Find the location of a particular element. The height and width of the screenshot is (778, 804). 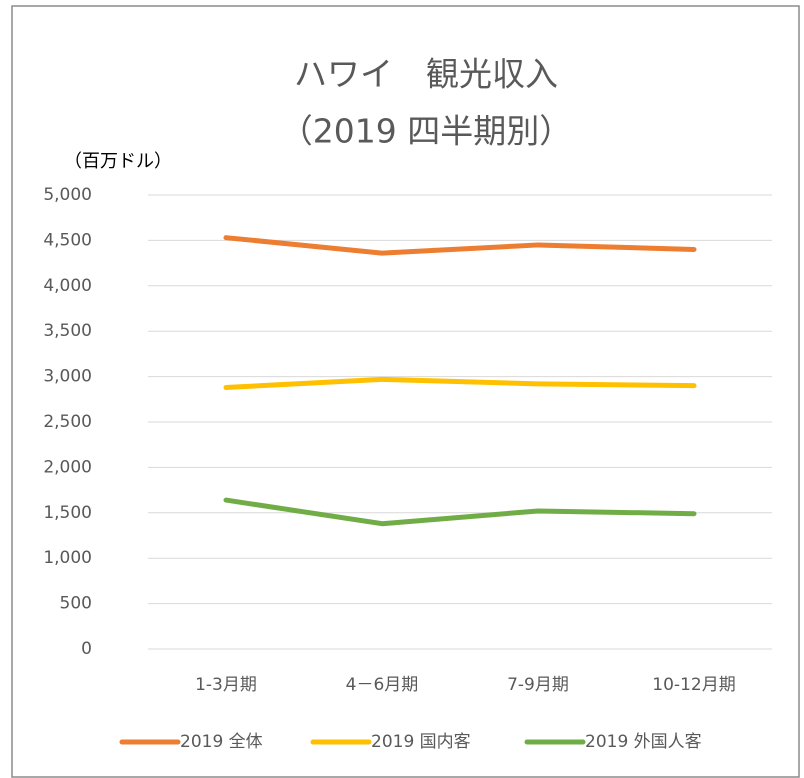

chart-title: ハワイ 観光収入 is located at coordinates (426, 74).